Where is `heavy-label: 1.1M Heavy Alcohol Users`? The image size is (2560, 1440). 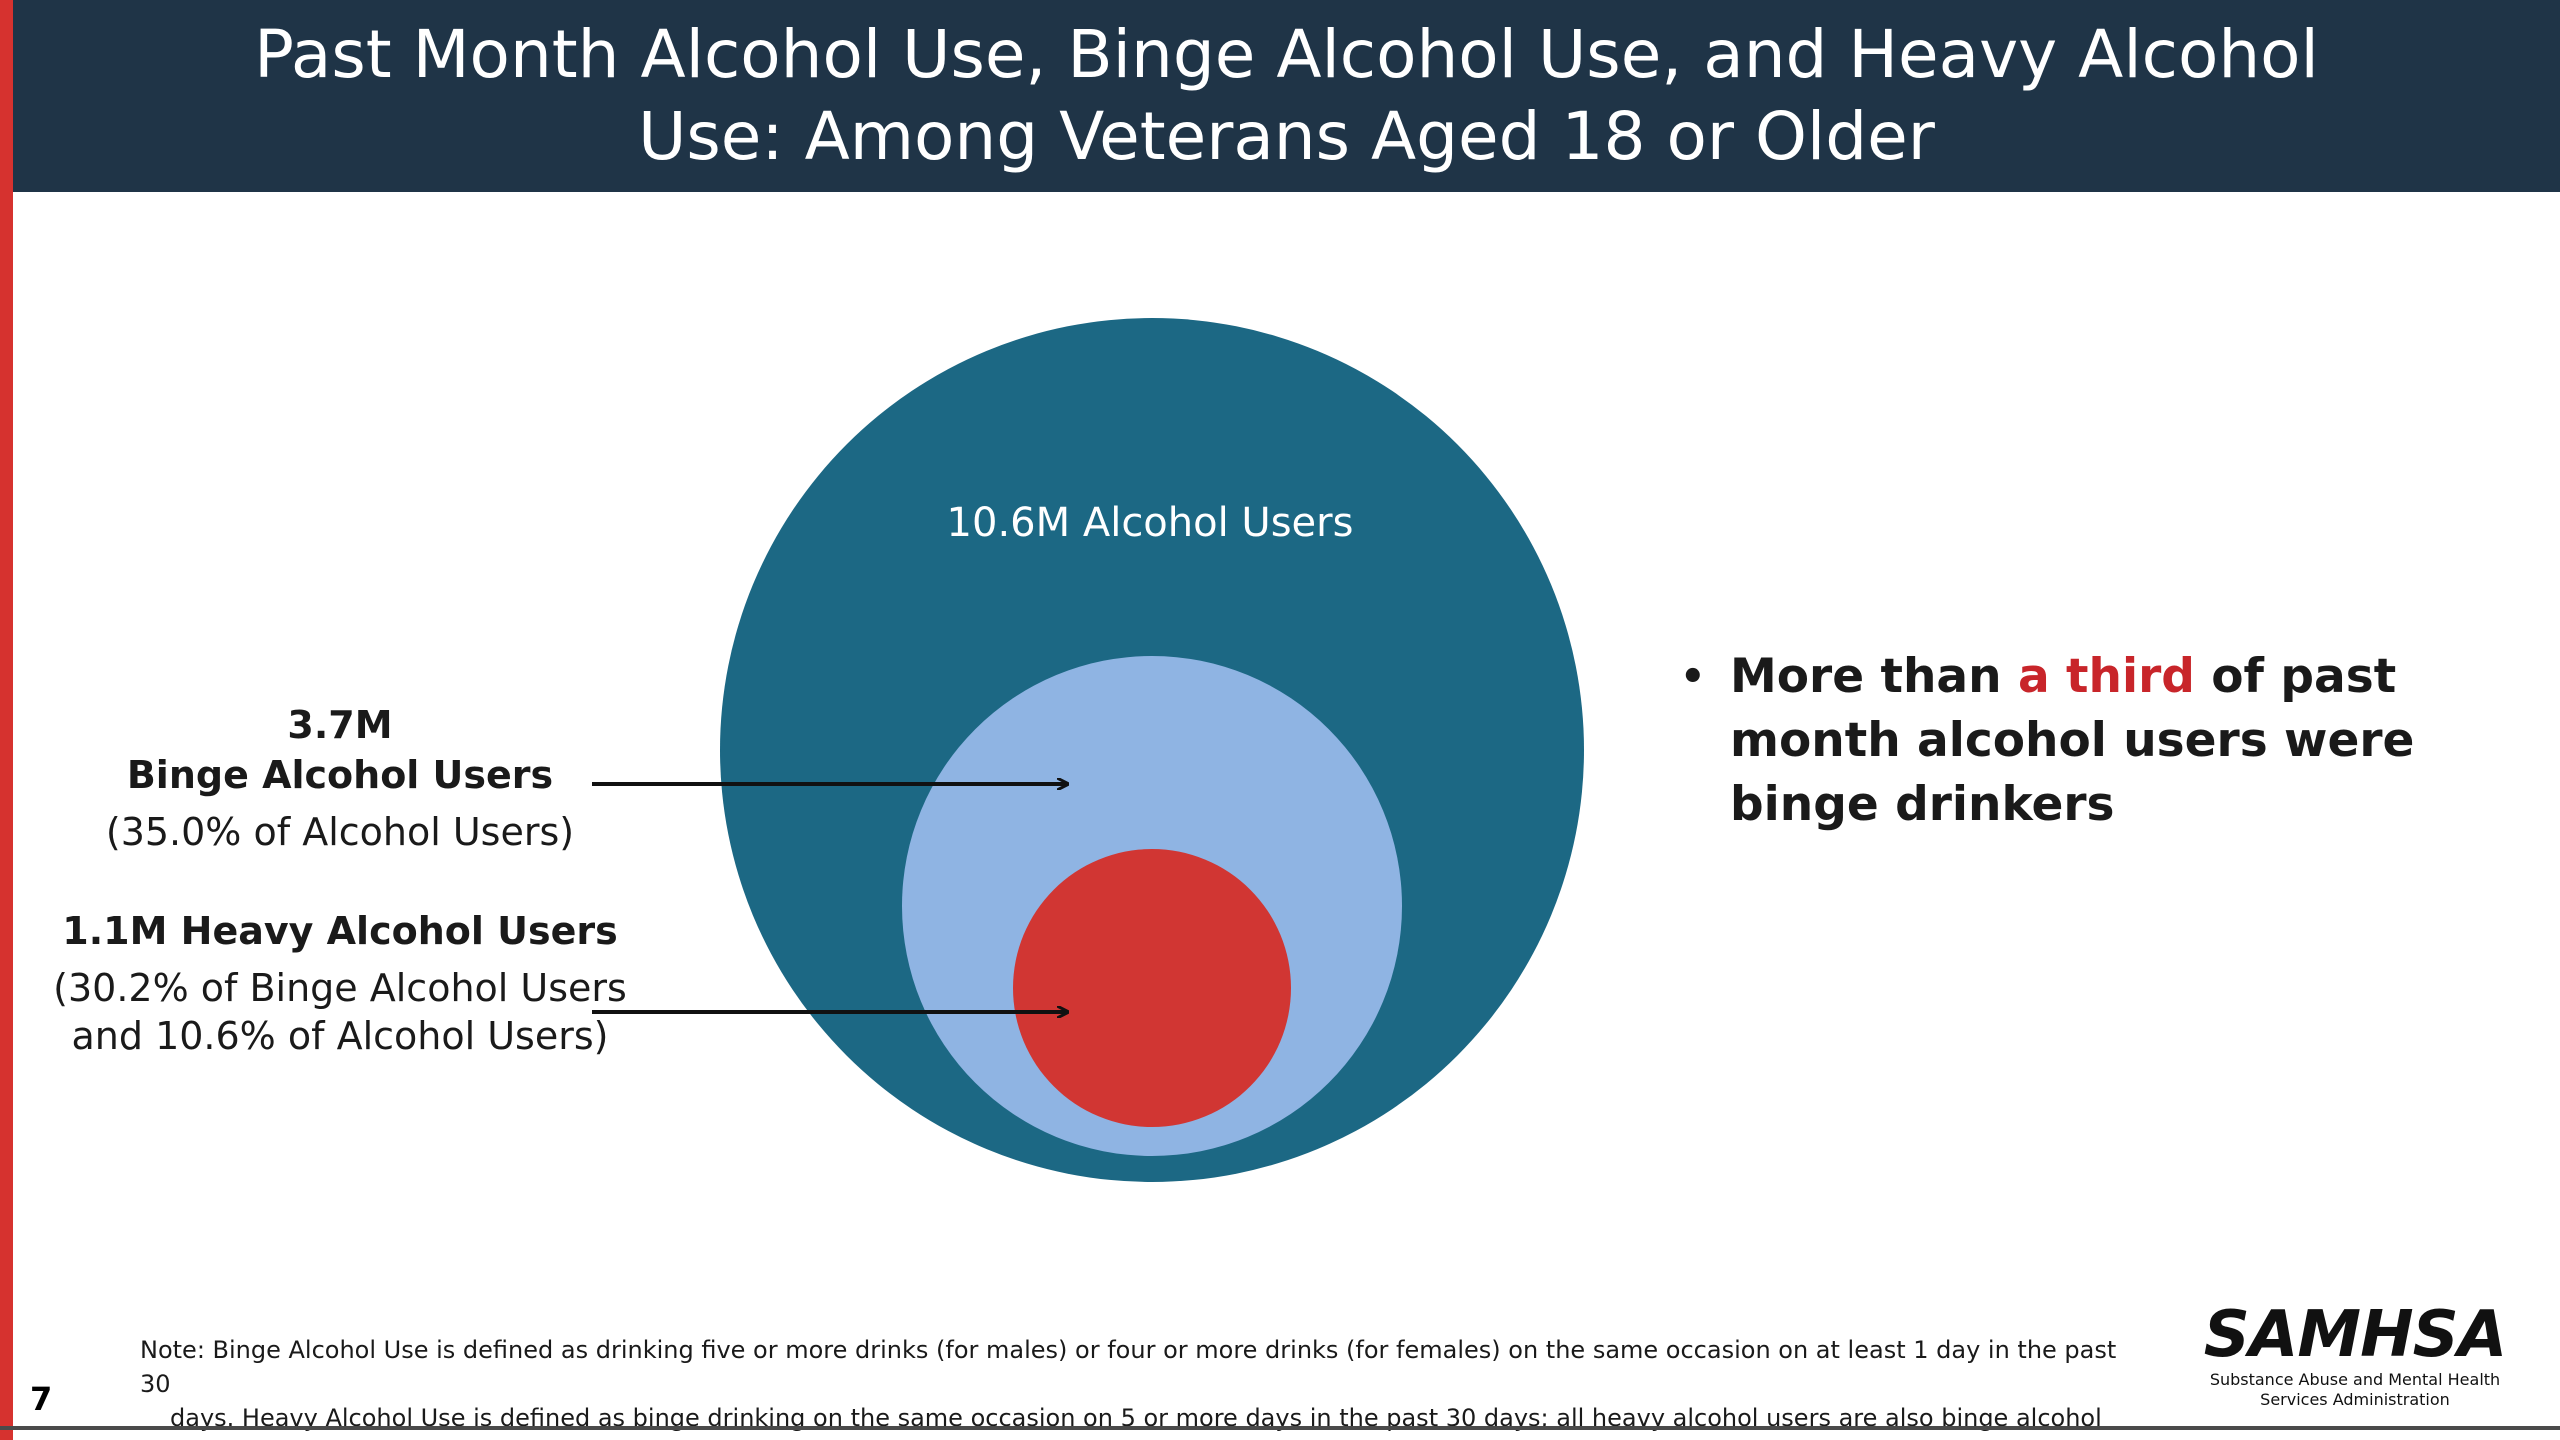 heavy-label: 1.1M Heavy Alcohol Users is located at coordinates (340, 931).